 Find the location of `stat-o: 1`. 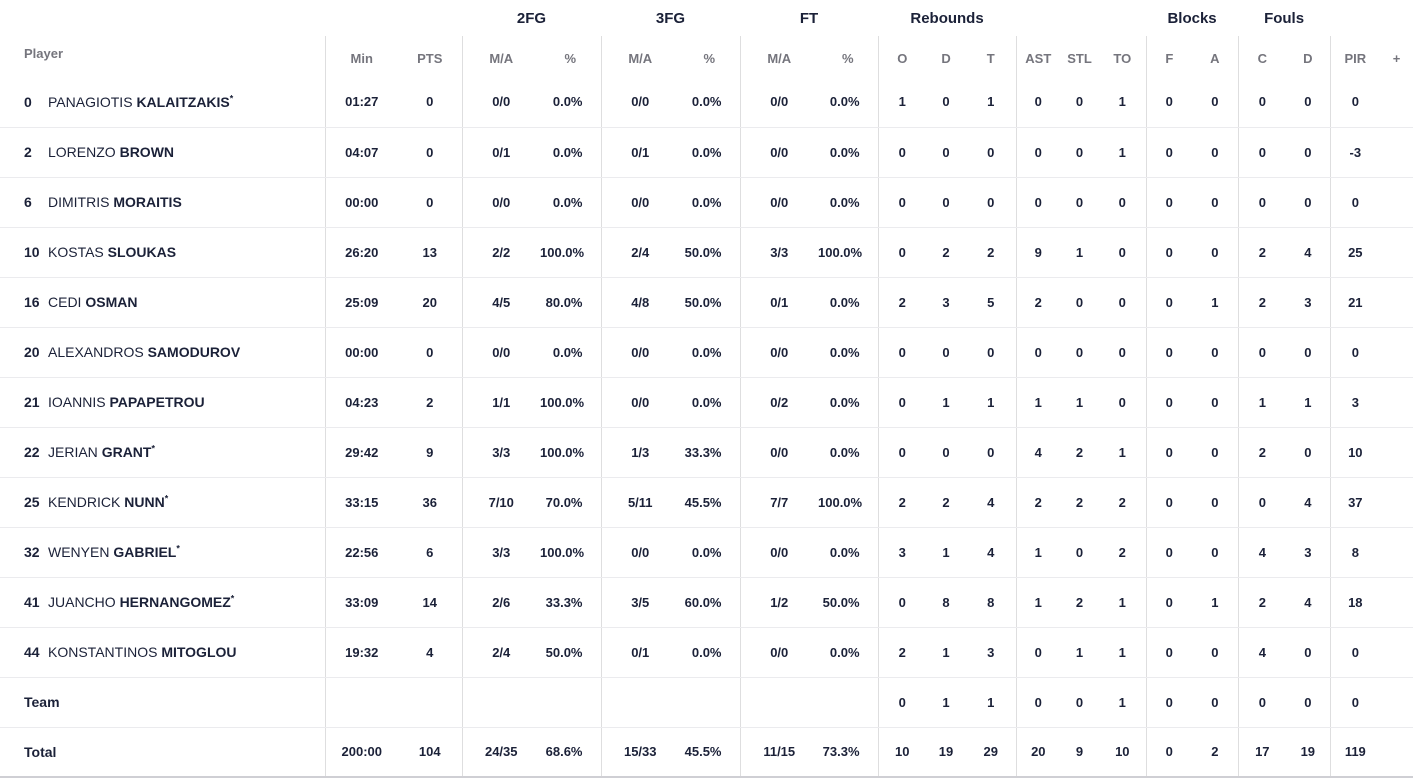

stat-o: 1 is located at coordinates (902, 102).